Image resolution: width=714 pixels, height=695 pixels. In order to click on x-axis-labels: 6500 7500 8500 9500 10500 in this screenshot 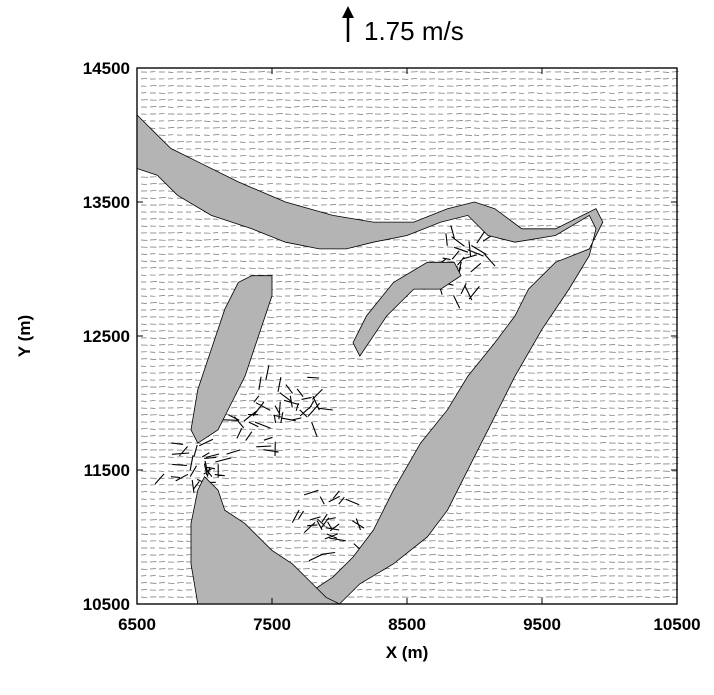, I will do `click(409, 624)`.